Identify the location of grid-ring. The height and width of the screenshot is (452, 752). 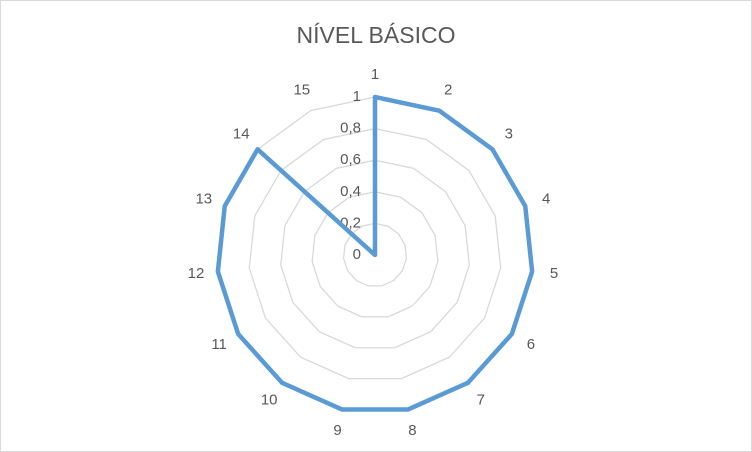
(375, 254).